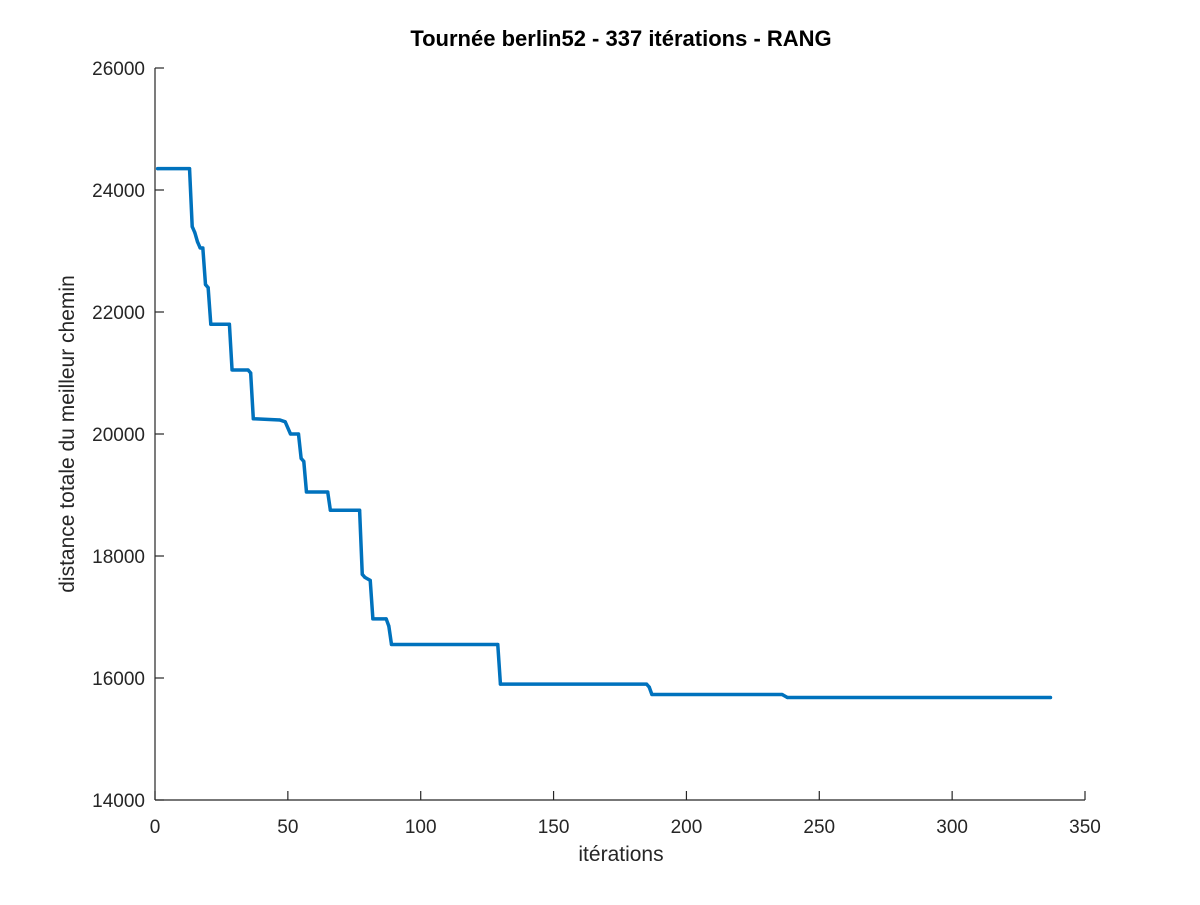  I want to click on y-axis-ticks: 14000 16000 18000 20000 22000 24000 26000, so click(128, 435).